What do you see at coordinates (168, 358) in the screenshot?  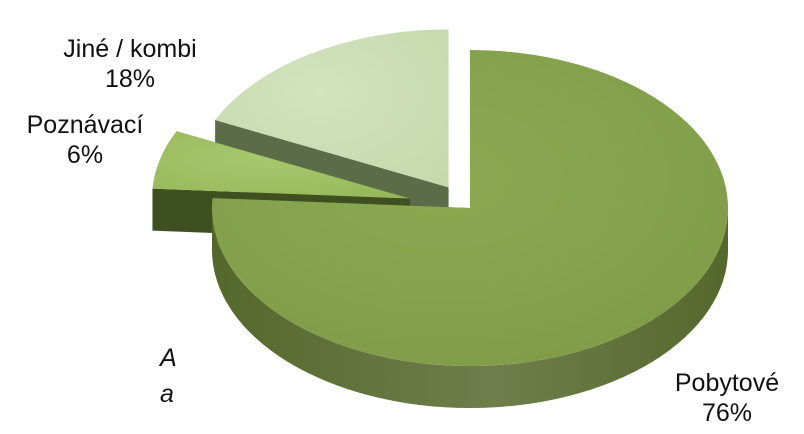 I see `side-text-line-1: A` at bounding box center [168, 358].